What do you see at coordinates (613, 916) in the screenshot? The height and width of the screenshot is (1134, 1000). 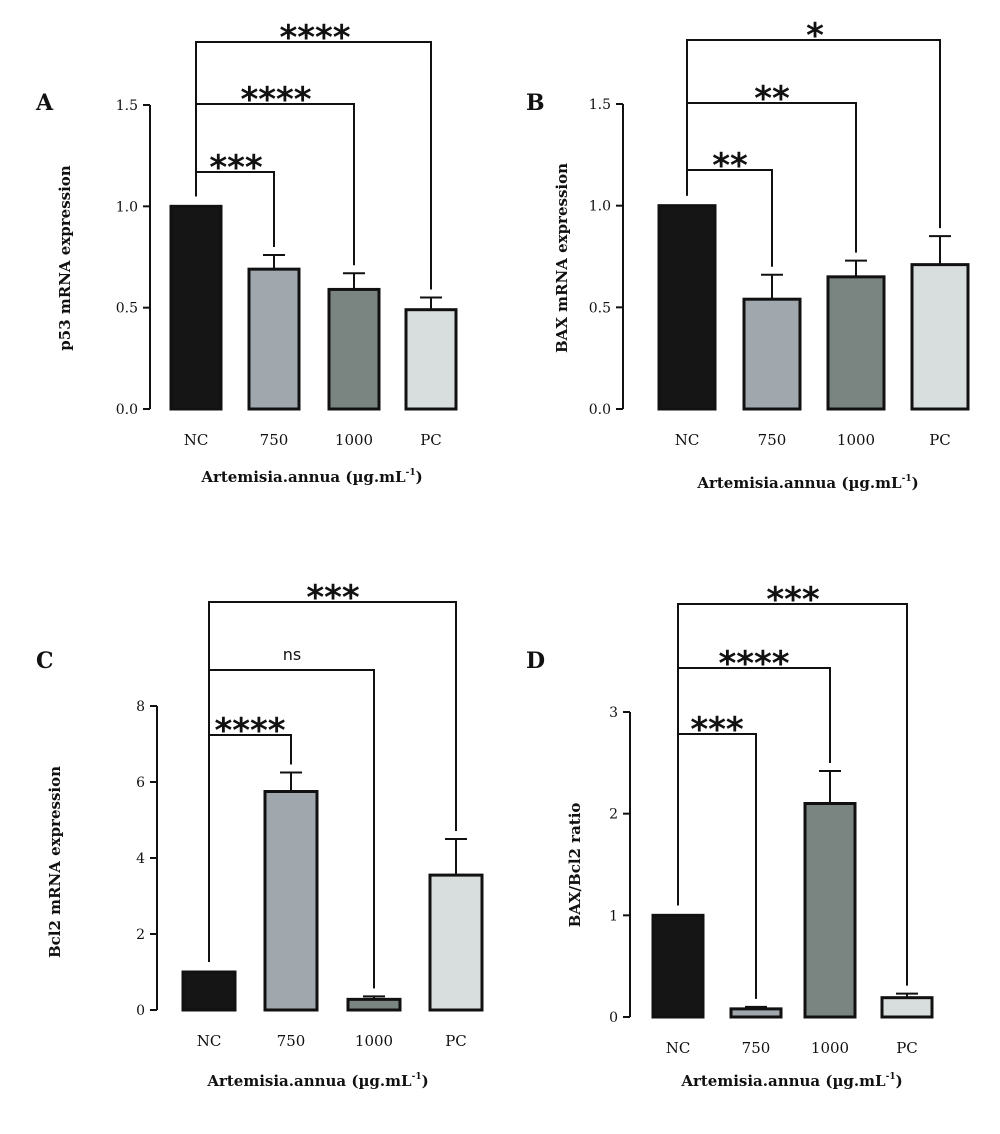 I see `y-tick-label: 1` at bounding box center [613, 916].